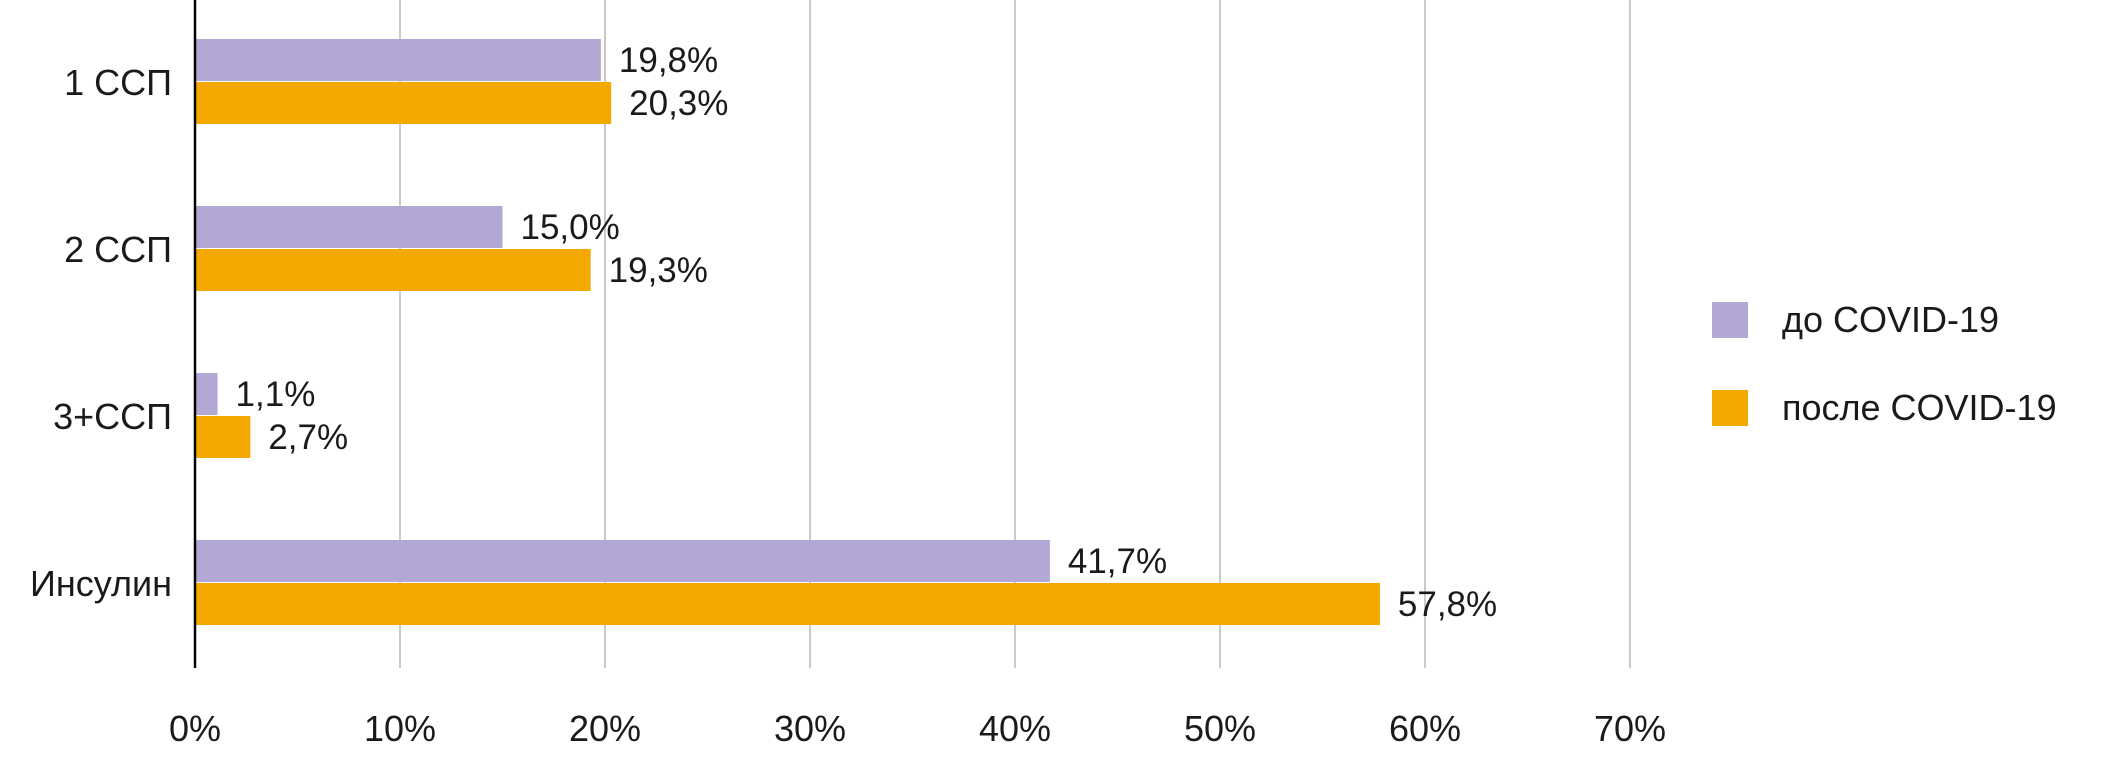 The image size is (2101, 759). I want to click on x-tick-label: 20%, so click(605, 728).